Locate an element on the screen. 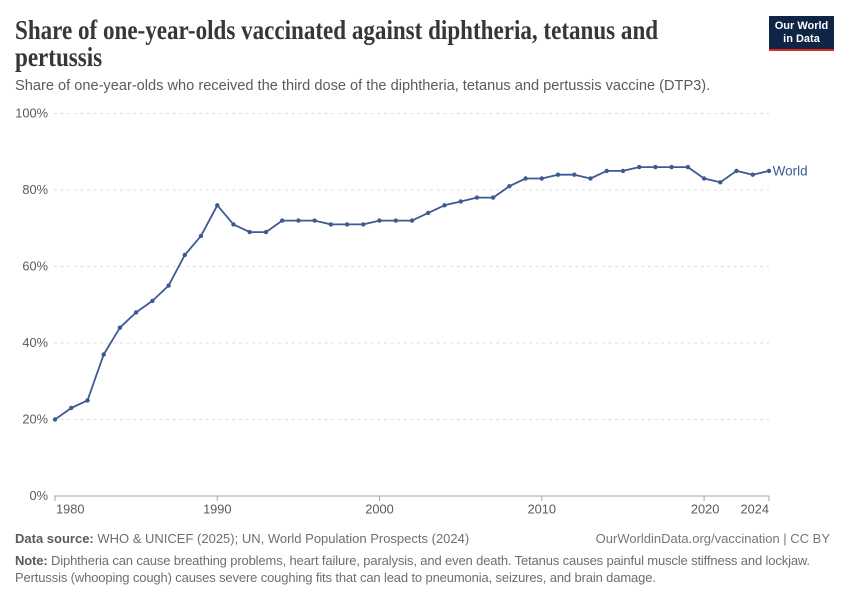  svg-text: 1990 is located at coordinates (217, 508).